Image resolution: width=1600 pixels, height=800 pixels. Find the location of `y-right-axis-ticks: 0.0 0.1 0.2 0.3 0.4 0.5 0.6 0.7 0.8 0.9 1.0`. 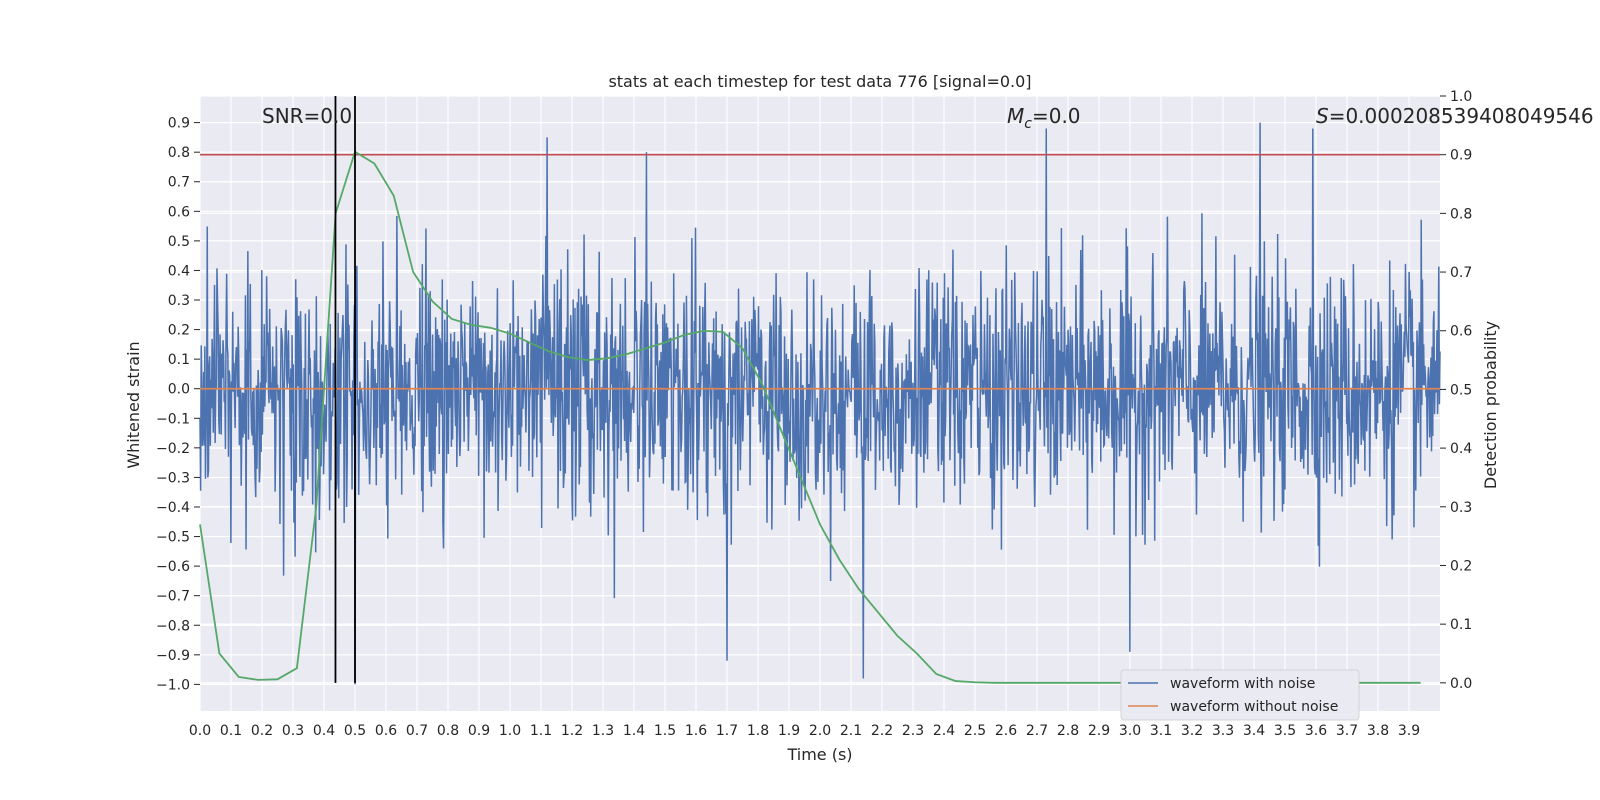

y-right-axis-ticks: 0.0 0.1 0.2 0.3 0.4 0.5 0.6 0.7 0.8 0.9 1.0 is located at coordinates (1456, 390).